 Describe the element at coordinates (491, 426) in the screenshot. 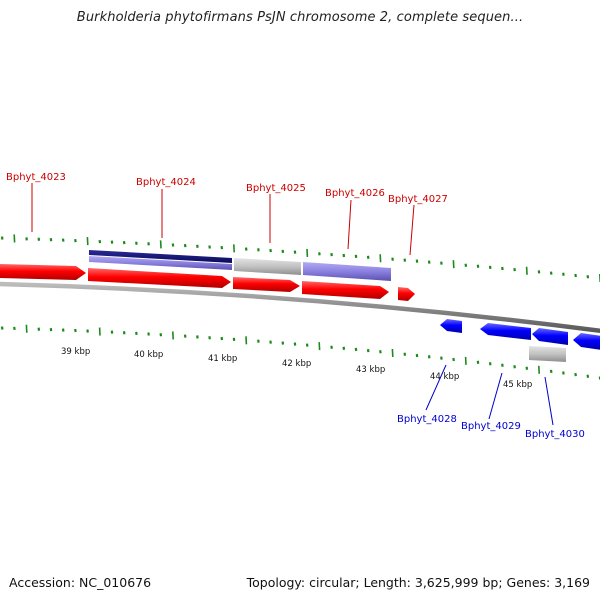

I see `gene-label-bphyt-4029: Bphyt_4029` at that location.